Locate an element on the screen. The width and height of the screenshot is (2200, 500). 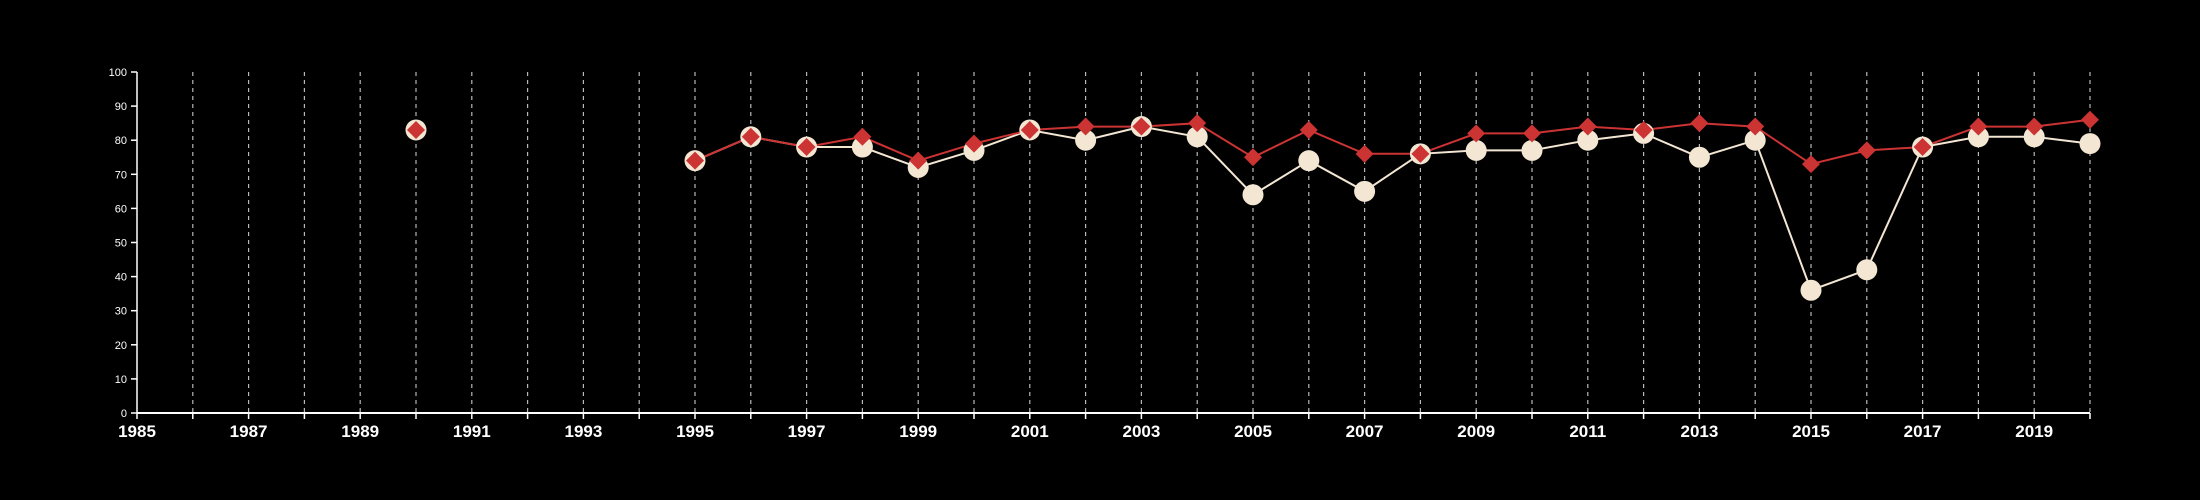
y-tick-label: 90 is located at coordinates (121, 107).